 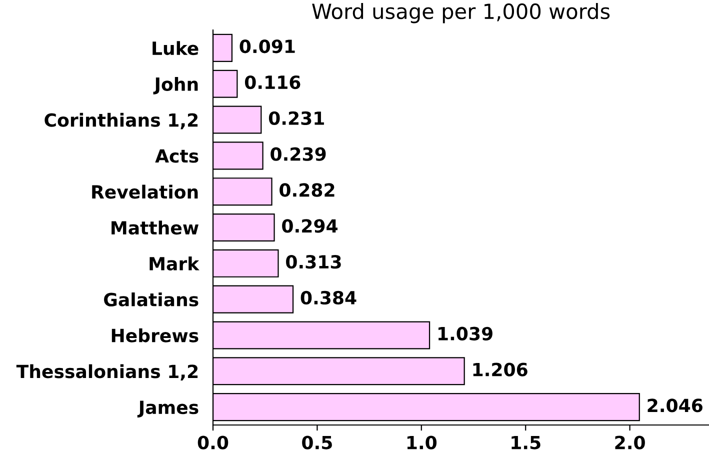 I want to click on y-tick-label: Mark, so click(x=175, y=263).